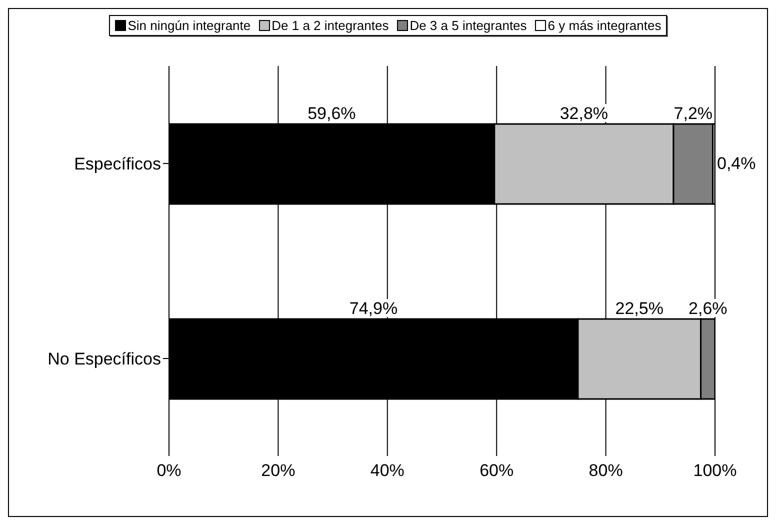  Describe the element at coordinates (387, 470) in the screenshot. I see `x-tick-label: 40%` at that location.